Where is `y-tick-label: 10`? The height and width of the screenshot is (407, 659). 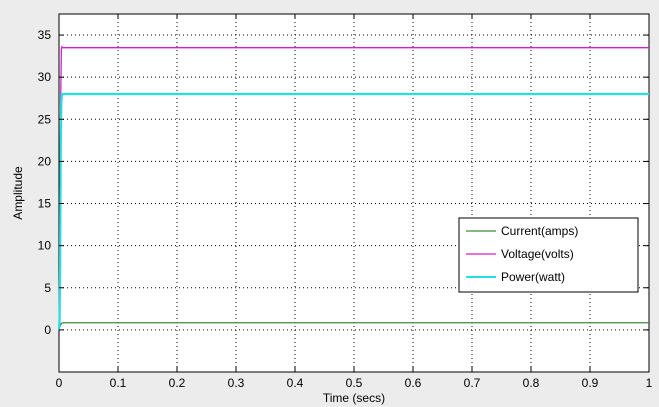
y-tick-label: 10 is located at coordinates (45, 246).